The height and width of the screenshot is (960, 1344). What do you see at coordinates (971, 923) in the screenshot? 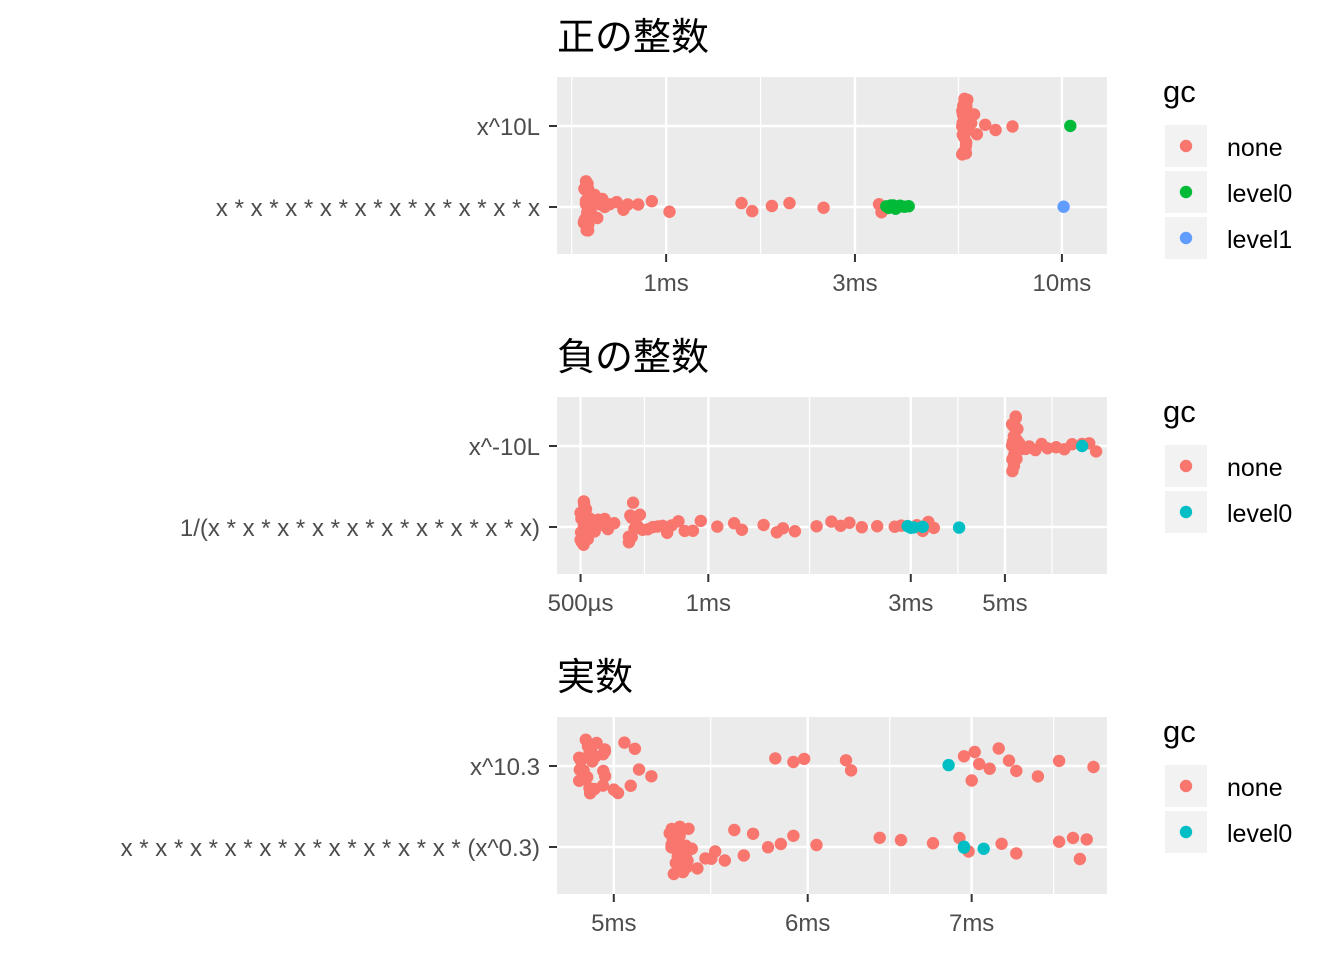
I see `x-tick-label: 7ms` at bounding box center [971, 923].